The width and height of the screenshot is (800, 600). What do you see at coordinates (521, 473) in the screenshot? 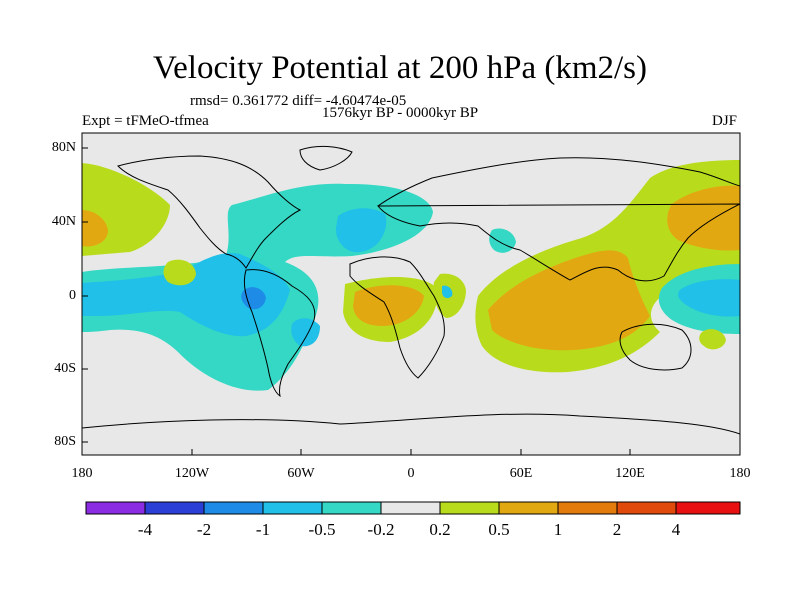
I see `x-tick-label: 60E` at bounding box center [521, 473].